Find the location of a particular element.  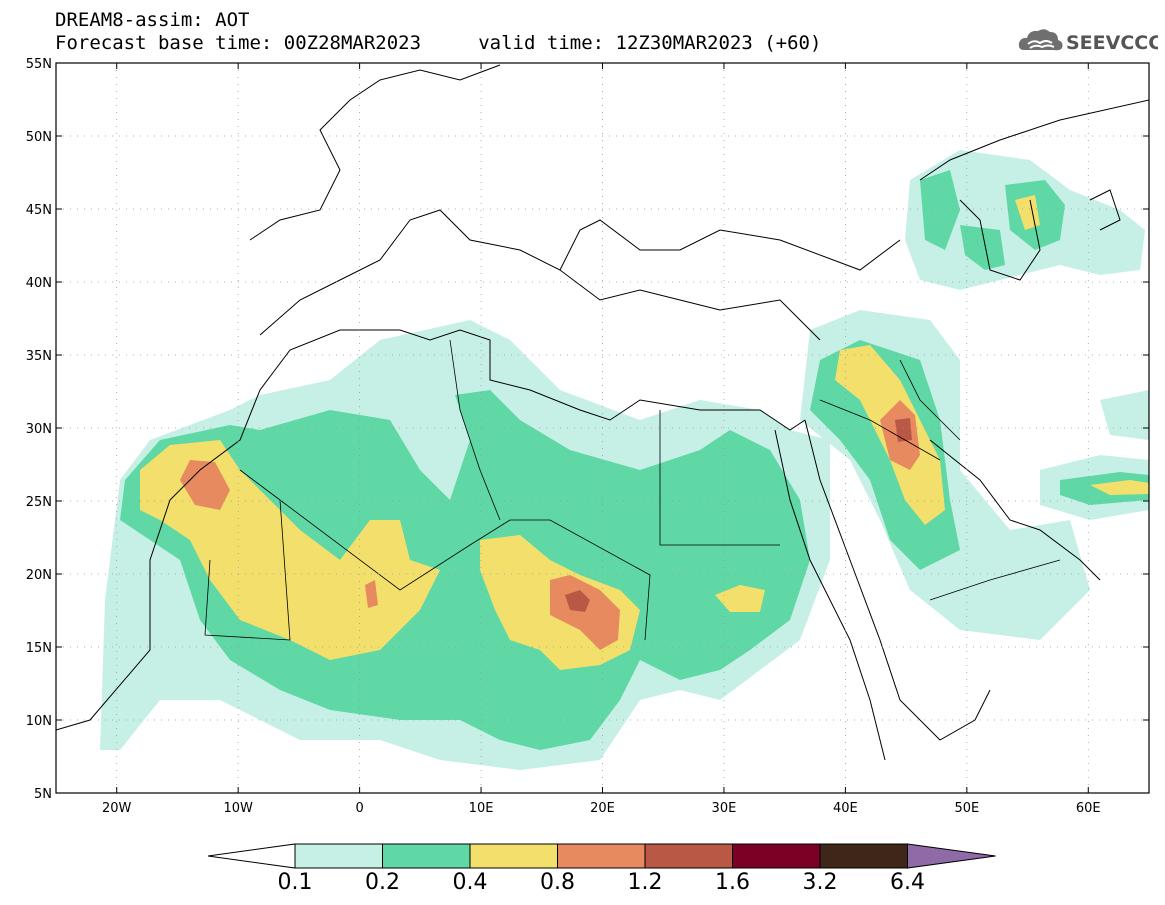

lat-tick-label: 45N is located at coordinates (39, 210).